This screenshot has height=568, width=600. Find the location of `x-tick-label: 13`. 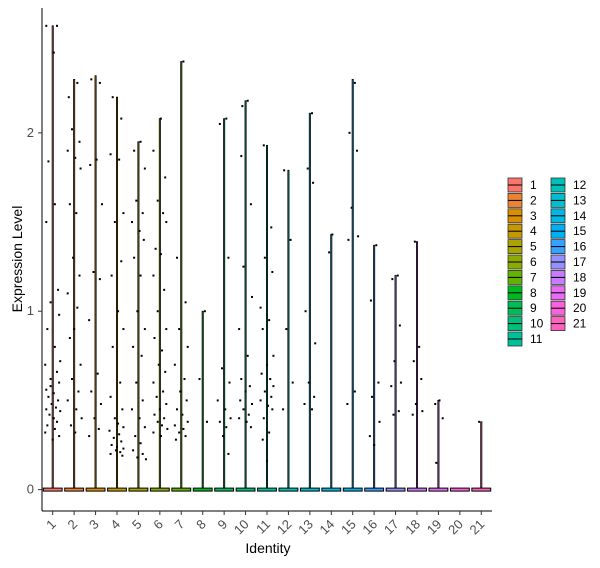

x-tick-label: 13 is located at coordinates (305, 527).